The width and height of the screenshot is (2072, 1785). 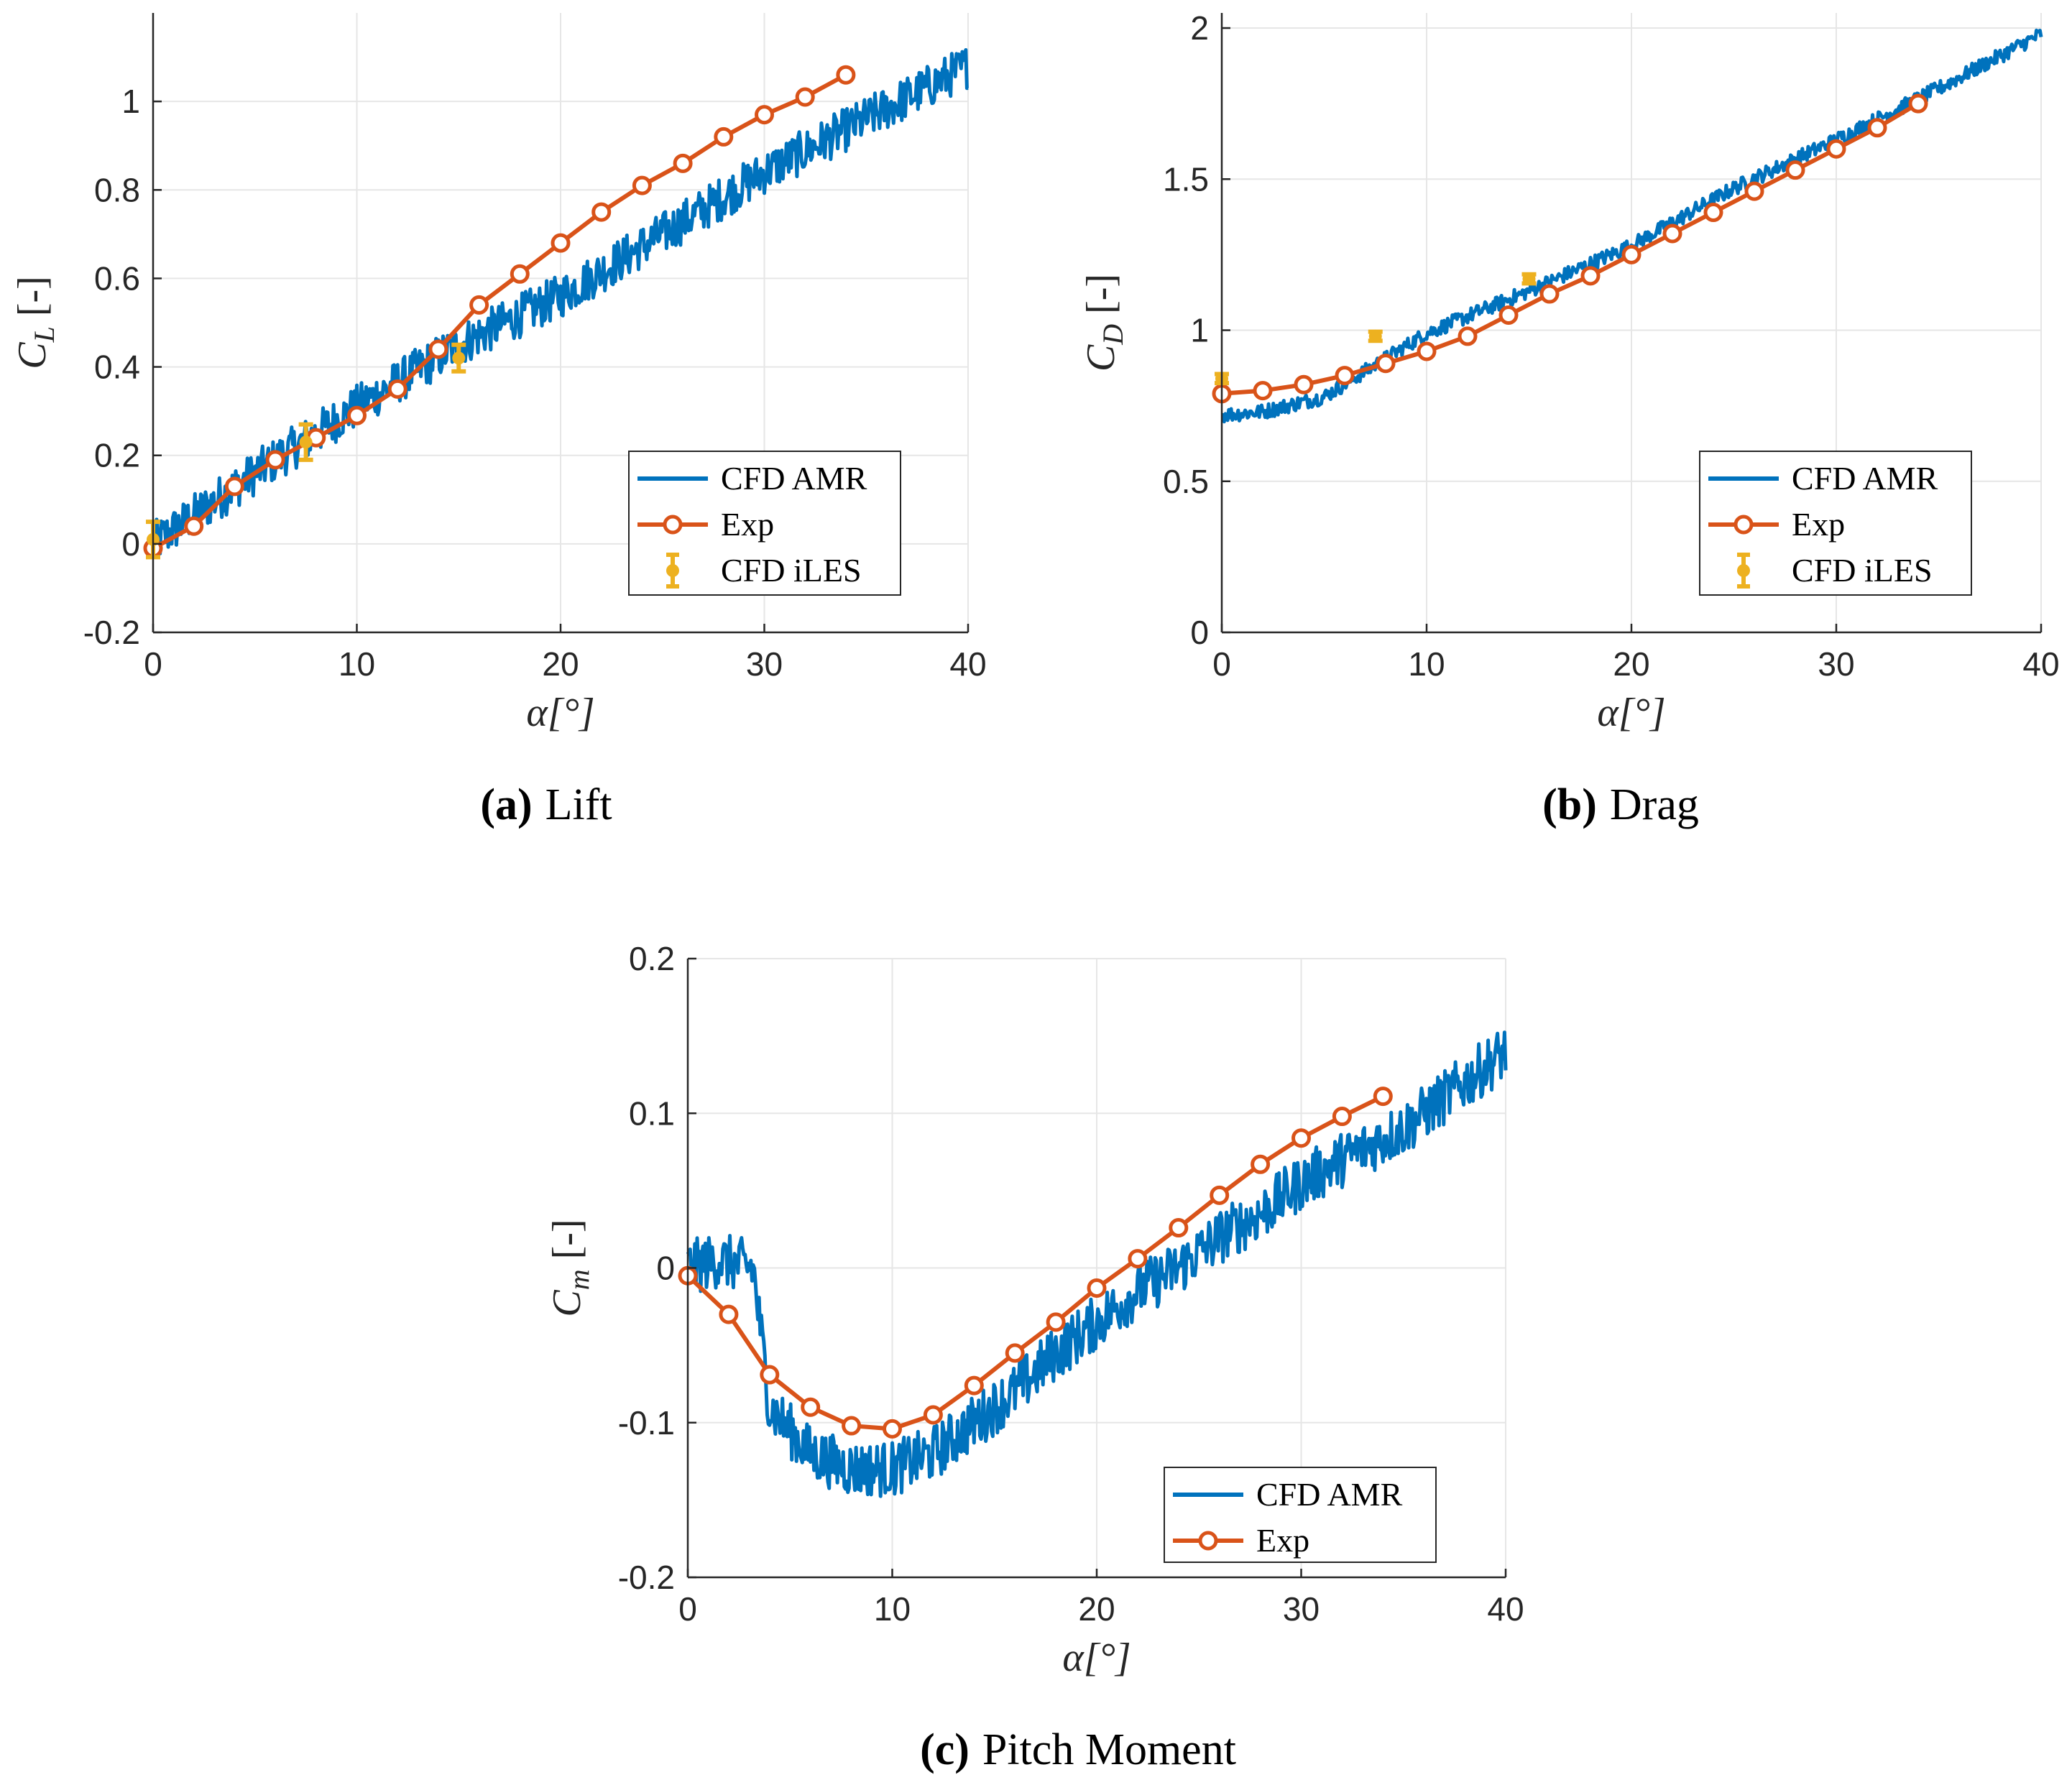 I want to click on y-tick-label: 0.1, so click(x=652, y=1113).